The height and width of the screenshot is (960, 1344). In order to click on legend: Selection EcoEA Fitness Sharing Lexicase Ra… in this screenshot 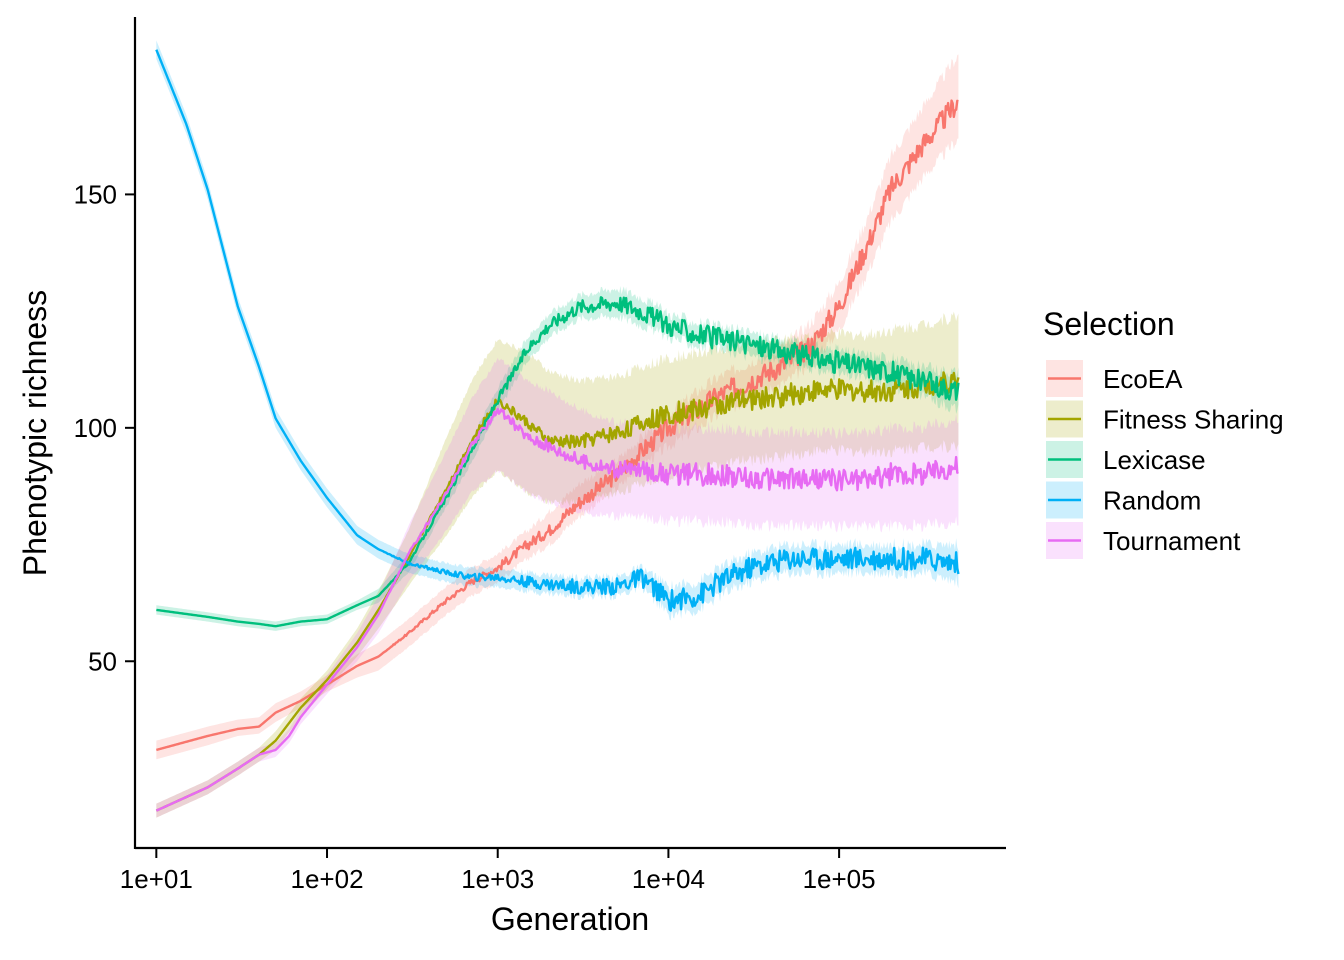, I will do `click(1163, 432)`.